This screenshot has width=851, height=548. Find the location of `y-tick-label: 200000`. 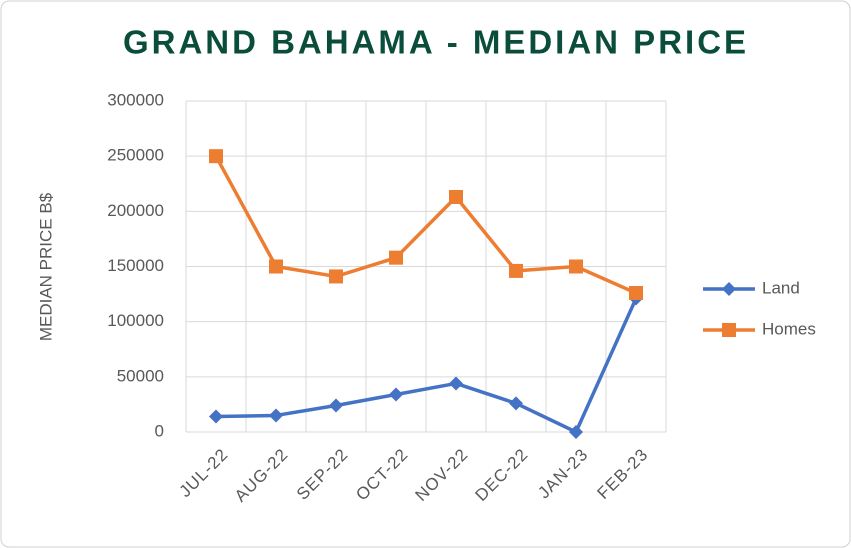

y-tick-label: 200000 is located at coordinates (135, 210).